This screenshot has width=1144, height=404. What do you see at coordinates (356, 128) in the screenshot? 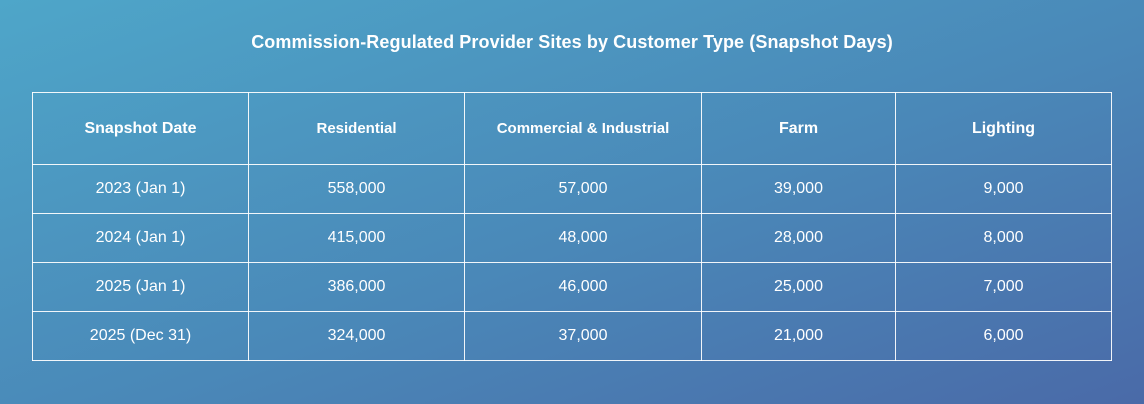
I see `header-residential: Residential` at bounding box center [356, 128].